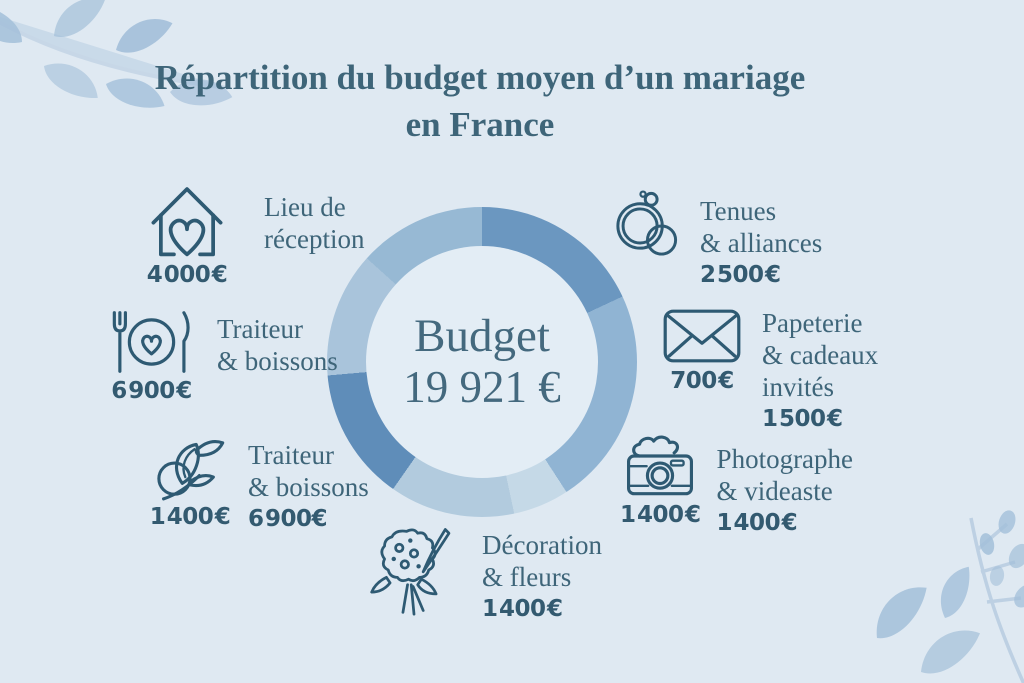 This screenshot has height=683, width=1024. I want to click on budget-donut: Budget 19 921 €, so click(482, 362).